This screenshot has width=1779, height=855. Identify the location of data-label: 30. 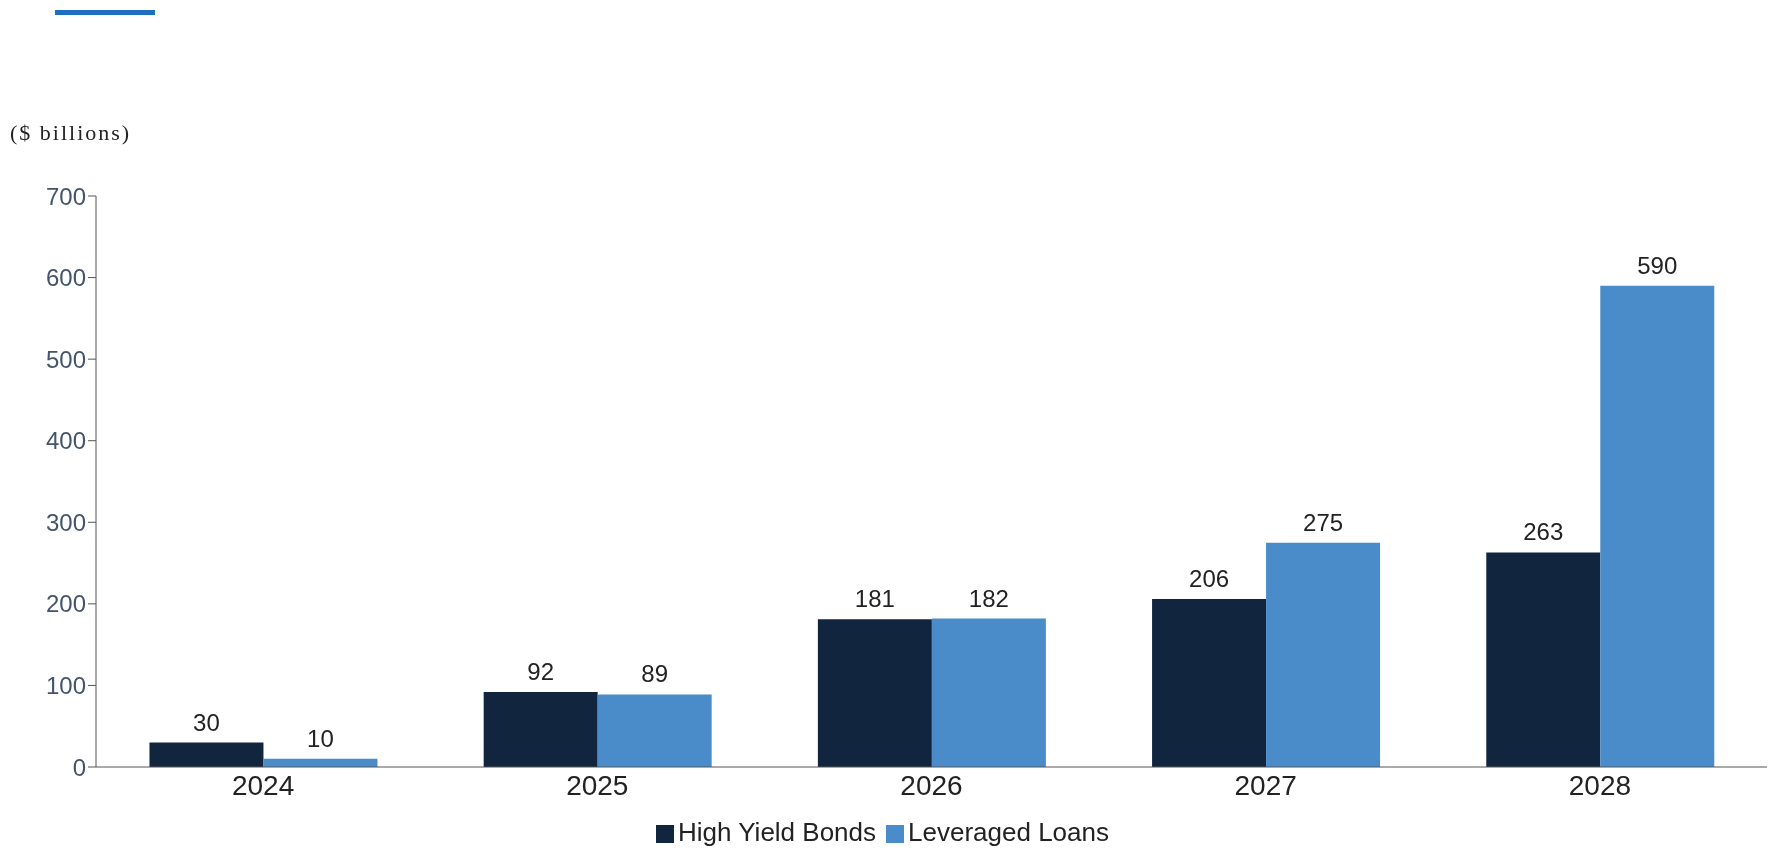
(206, 722).